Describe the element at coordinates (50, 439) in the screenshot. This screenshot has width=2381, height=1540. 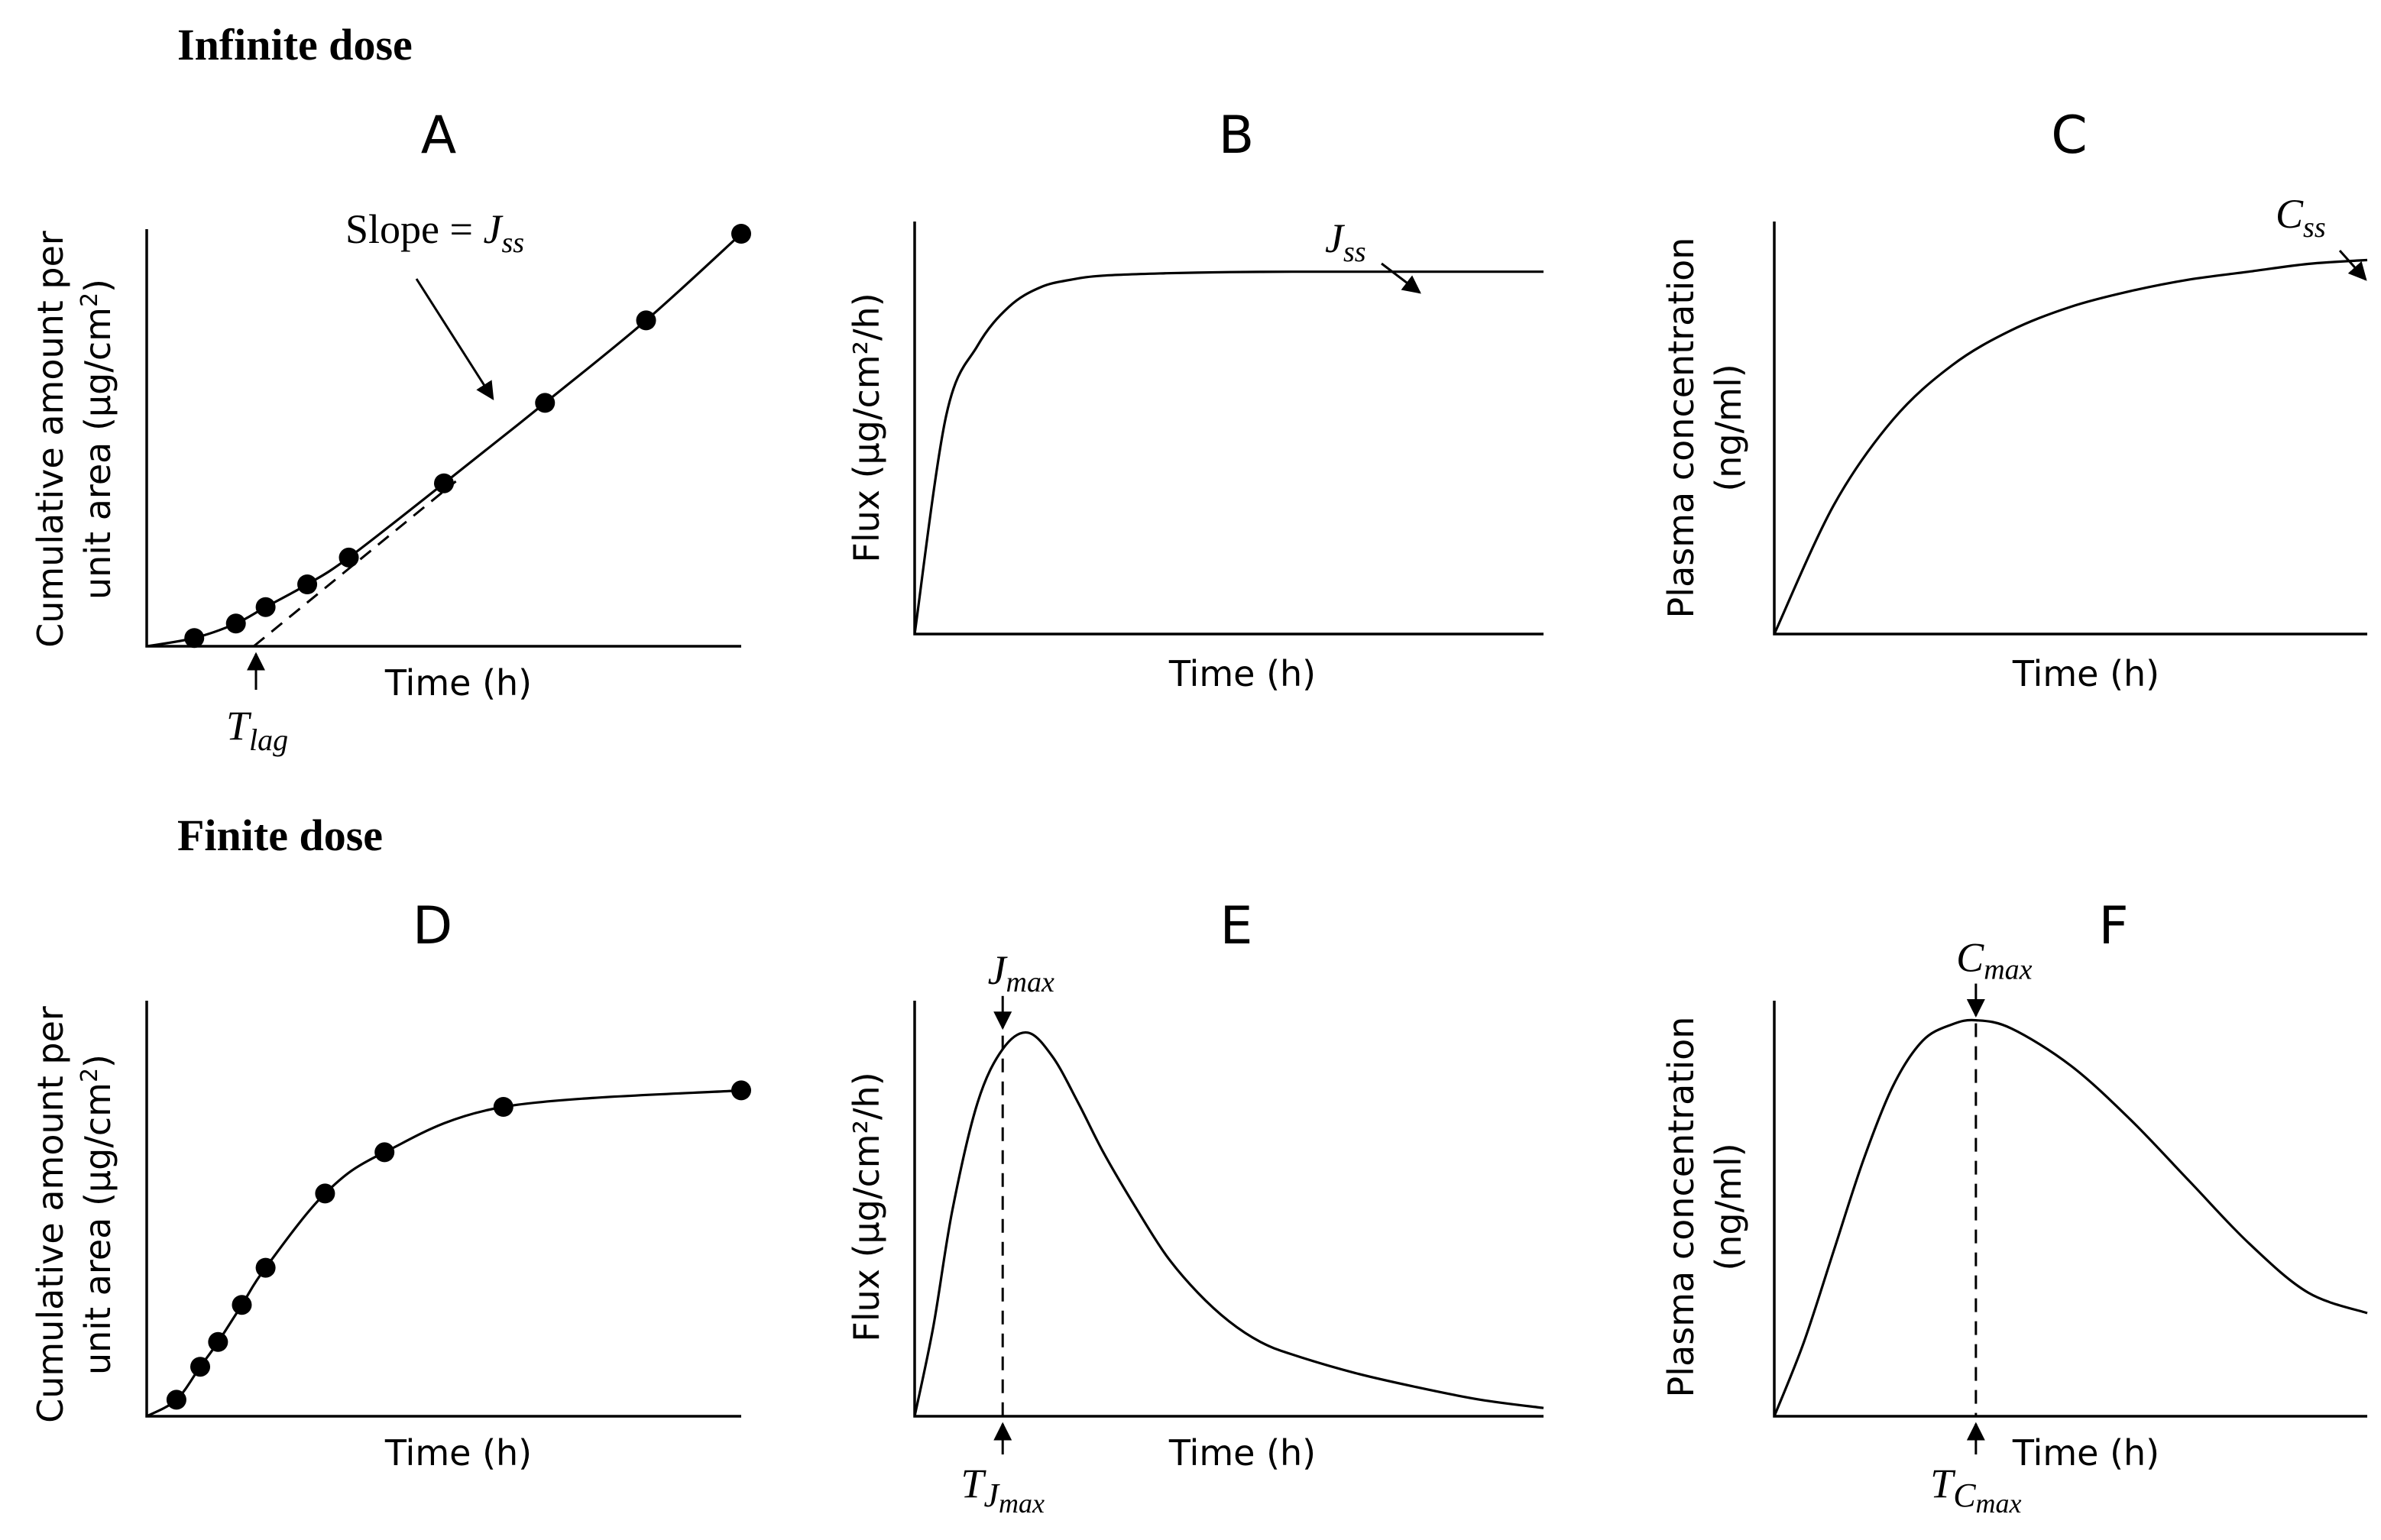
I see `panel-a-ylabel-1: Cumulative amount per` at that location.